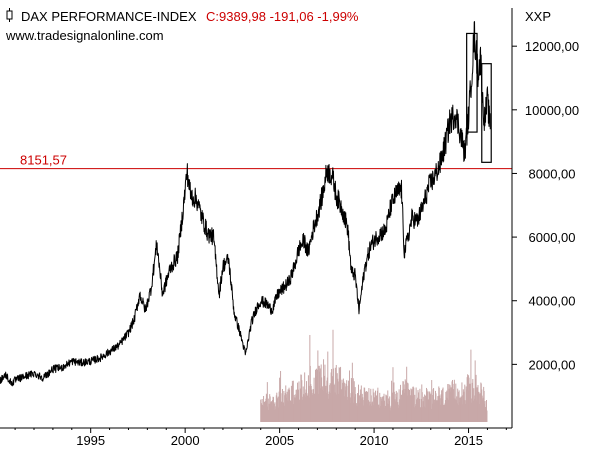 The image size is (595, 455). What do you see at coordinates (282, 16) in the screenshot?
I see `quote-text: C:9389,98 -191,06 -1,99%` at bounding box center [282, 16].